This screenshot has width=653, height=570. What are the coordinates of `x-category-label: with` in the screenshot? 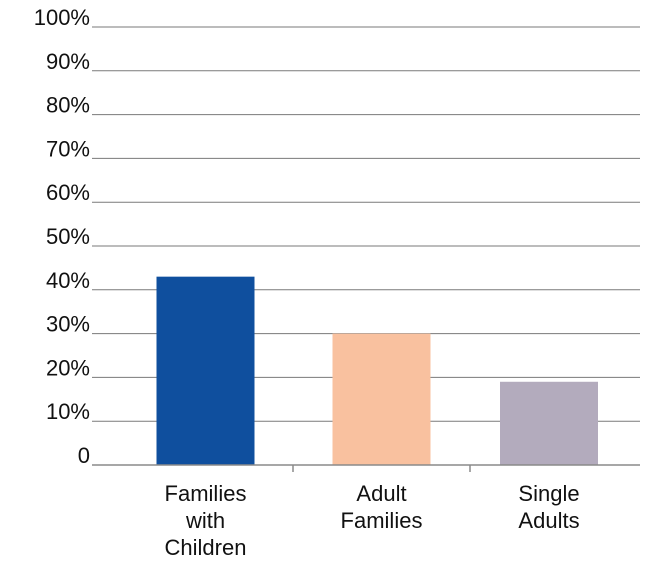 It's located at (205, 520).